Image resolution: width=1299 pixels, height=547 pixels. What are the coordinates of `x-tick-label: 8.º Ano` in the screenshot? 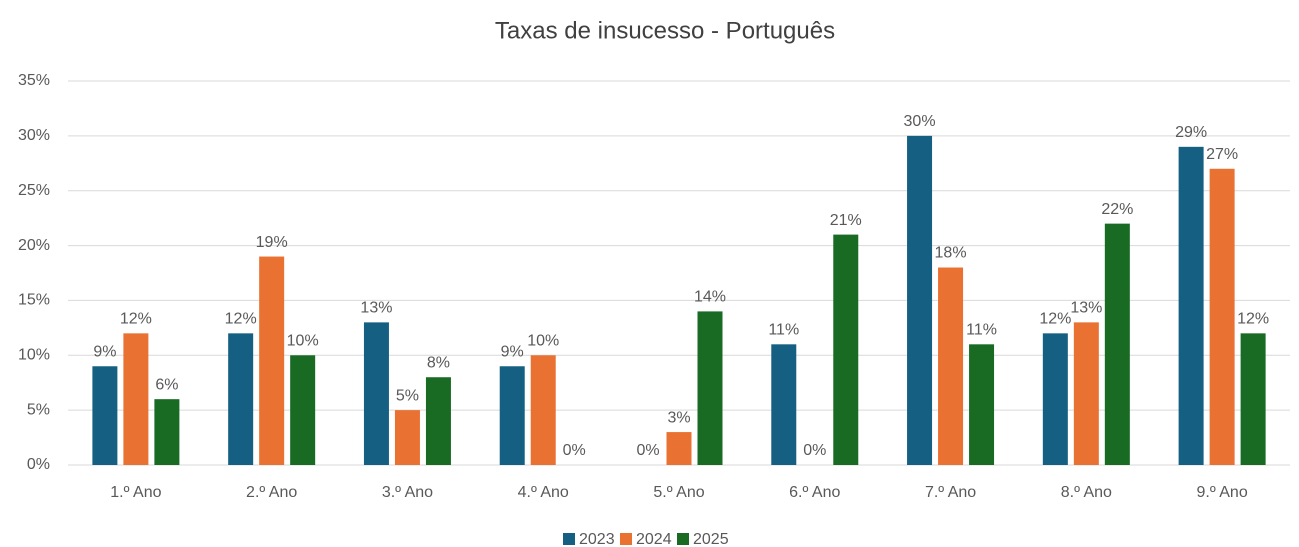 It's located at (1086, 492).